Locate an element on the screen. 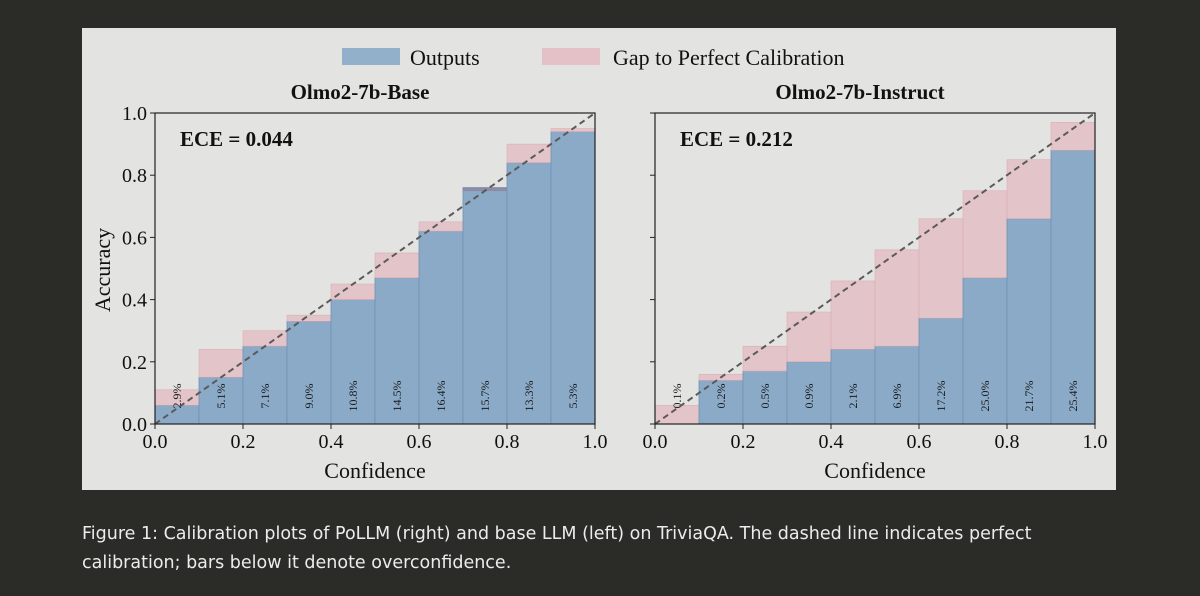 This screenshot has width=1200, height=596. y-tick-label: 0.0 is located at coordinates (134, 425).